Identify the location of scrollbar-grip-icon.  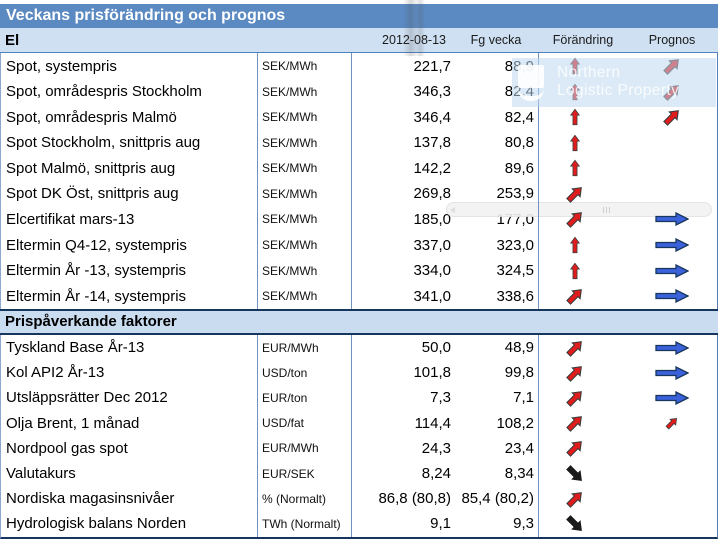
(606, 210).